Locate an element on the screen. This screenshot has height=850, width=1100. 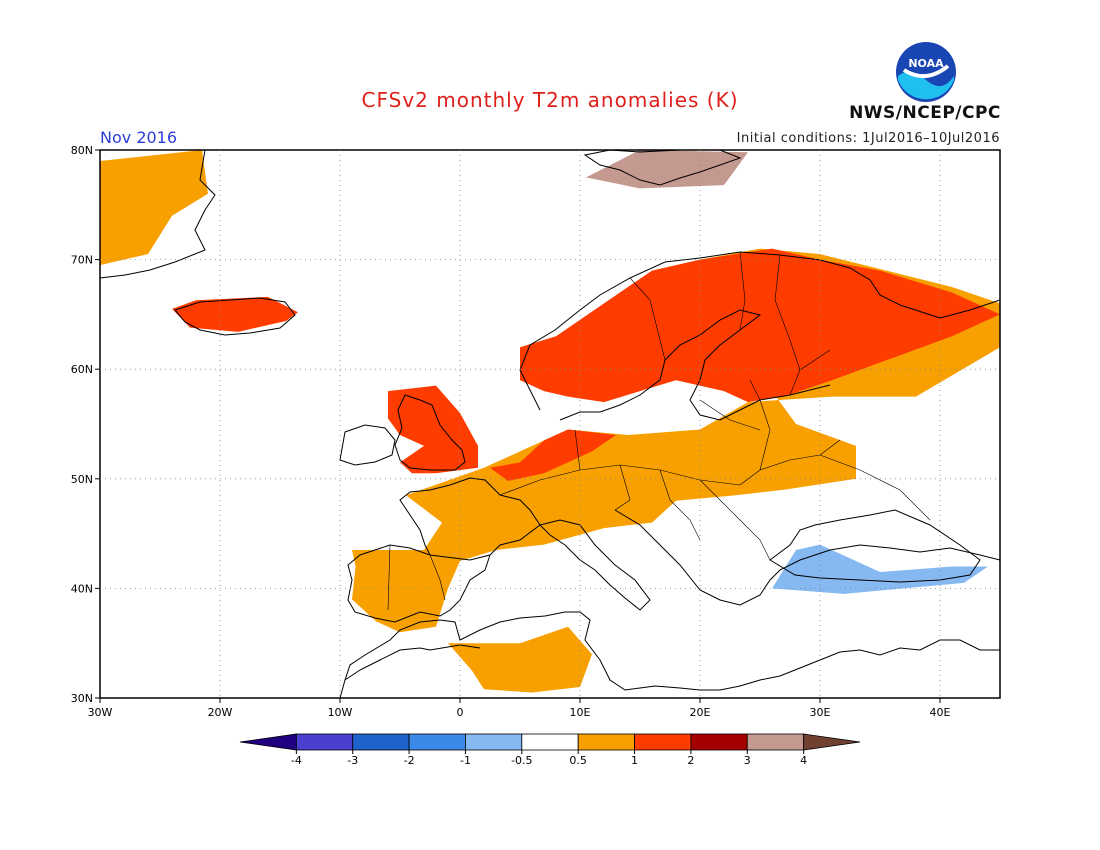
border-nordic is located at coordinates (715, 311).